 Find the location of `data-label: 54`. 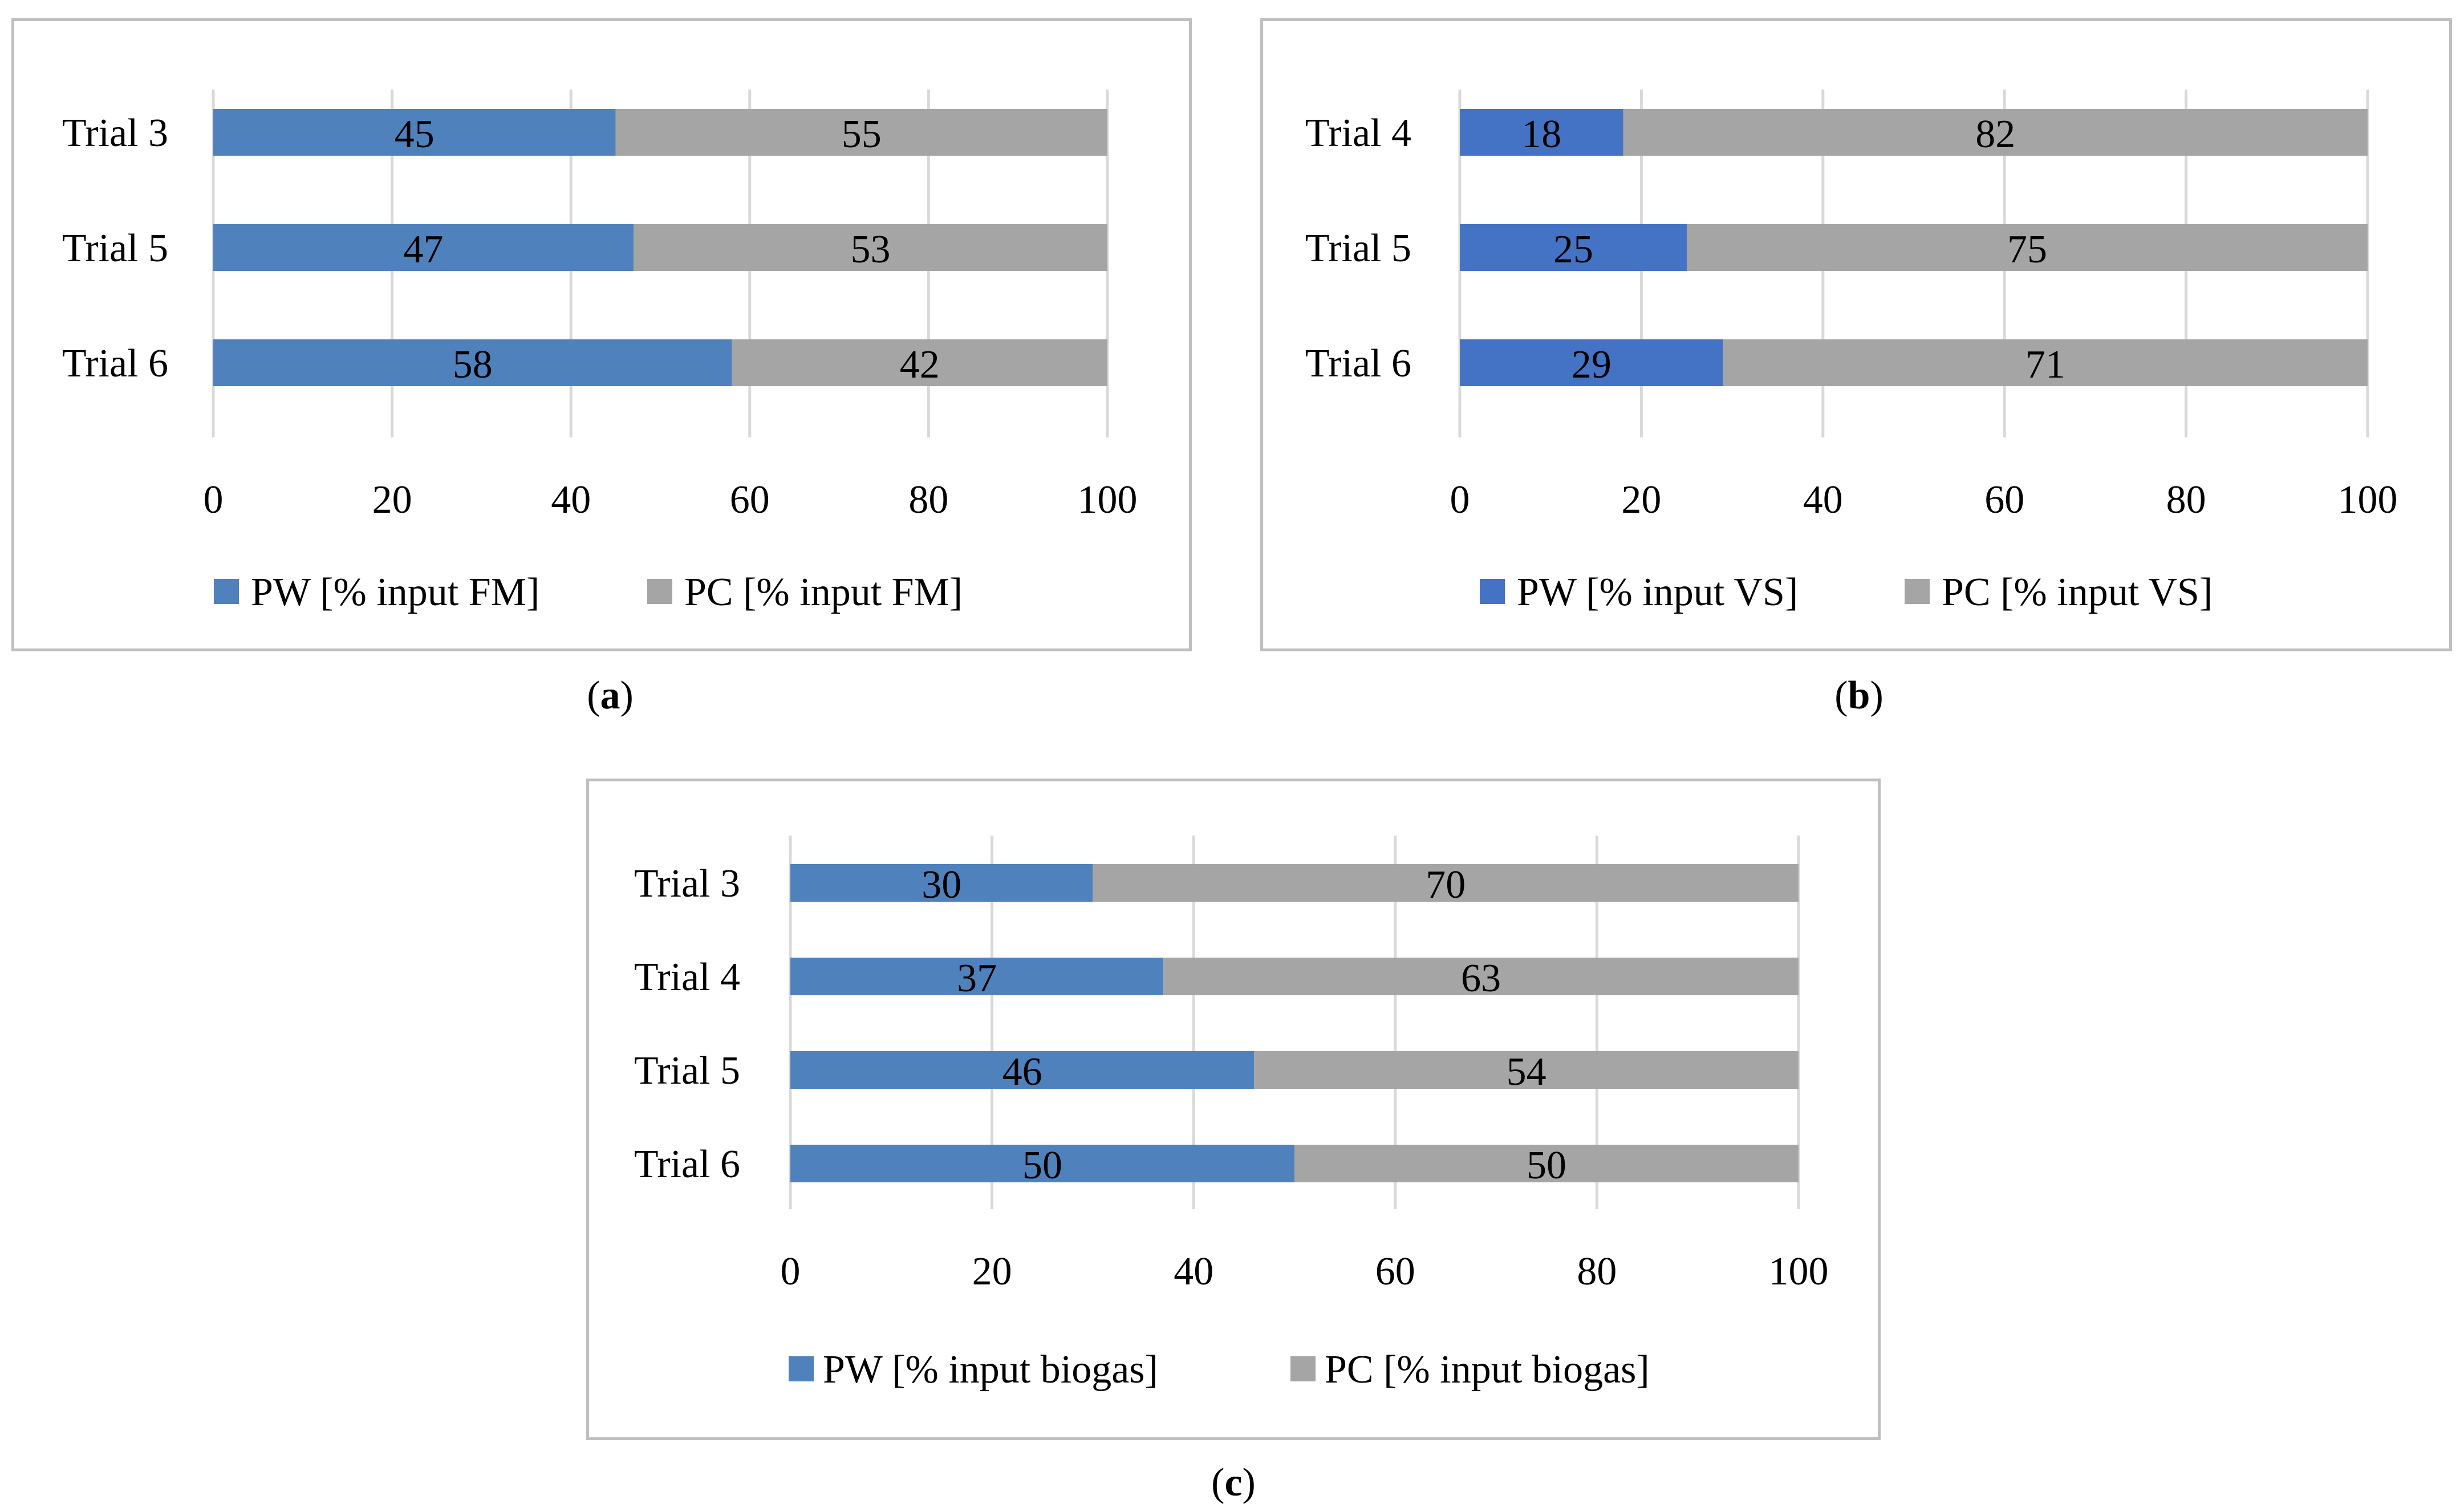

data-label: 54 is located at coordinates (1526, 1072).